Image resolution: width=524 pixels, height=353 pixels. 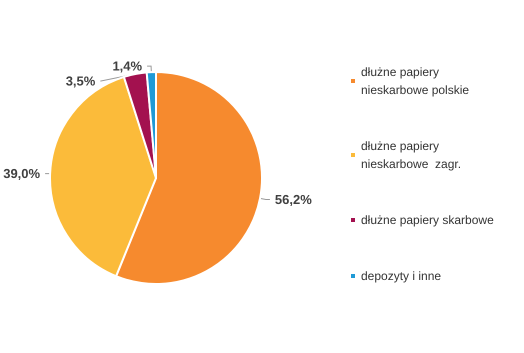 I want to click on data-label: 56,2%, so click(x=293, y=199).